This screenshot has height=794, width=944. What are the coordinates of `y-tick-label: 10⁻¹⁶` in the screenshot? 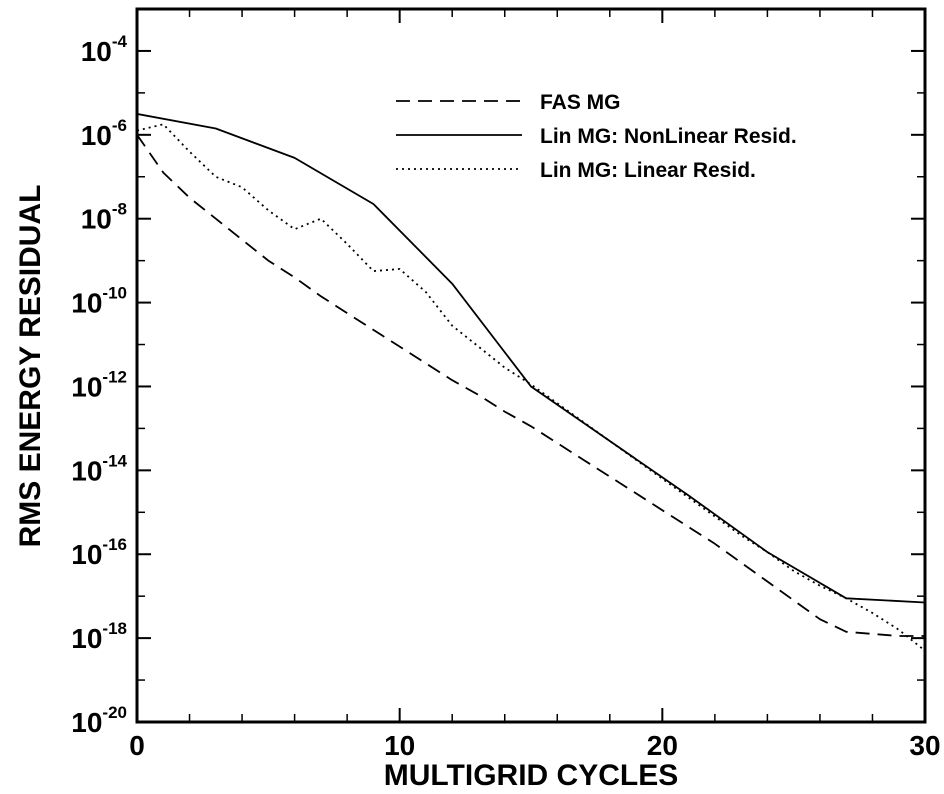 It's located at (99, 552).